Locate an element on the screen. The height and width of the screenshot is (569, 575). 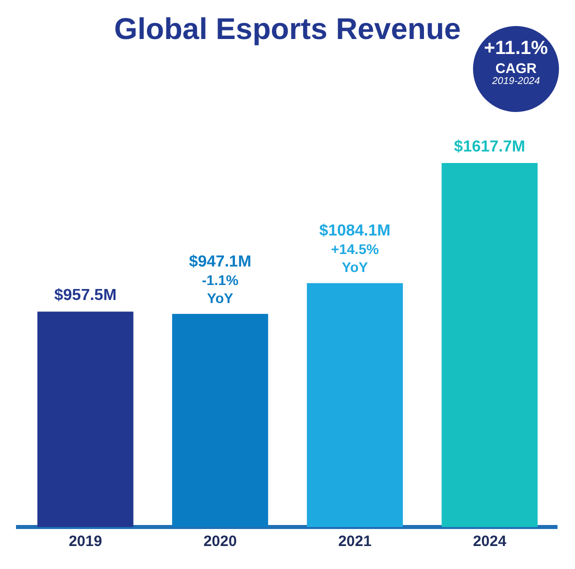
annotation: +14.5% YoY is located at coordinates (355, 257).